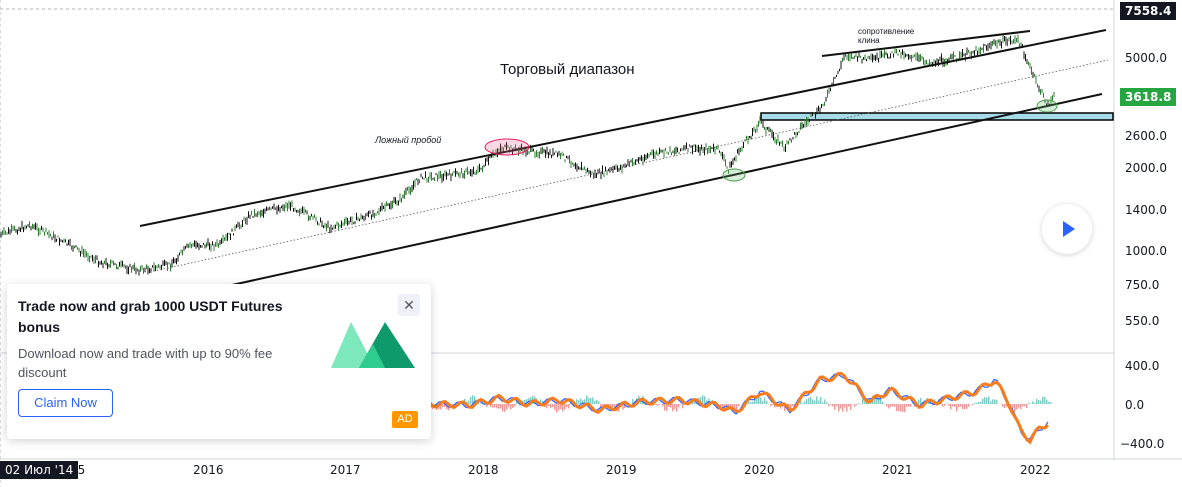 The image size is (1182, 487). I want to click on time-label: 2016, so click(208, 470).